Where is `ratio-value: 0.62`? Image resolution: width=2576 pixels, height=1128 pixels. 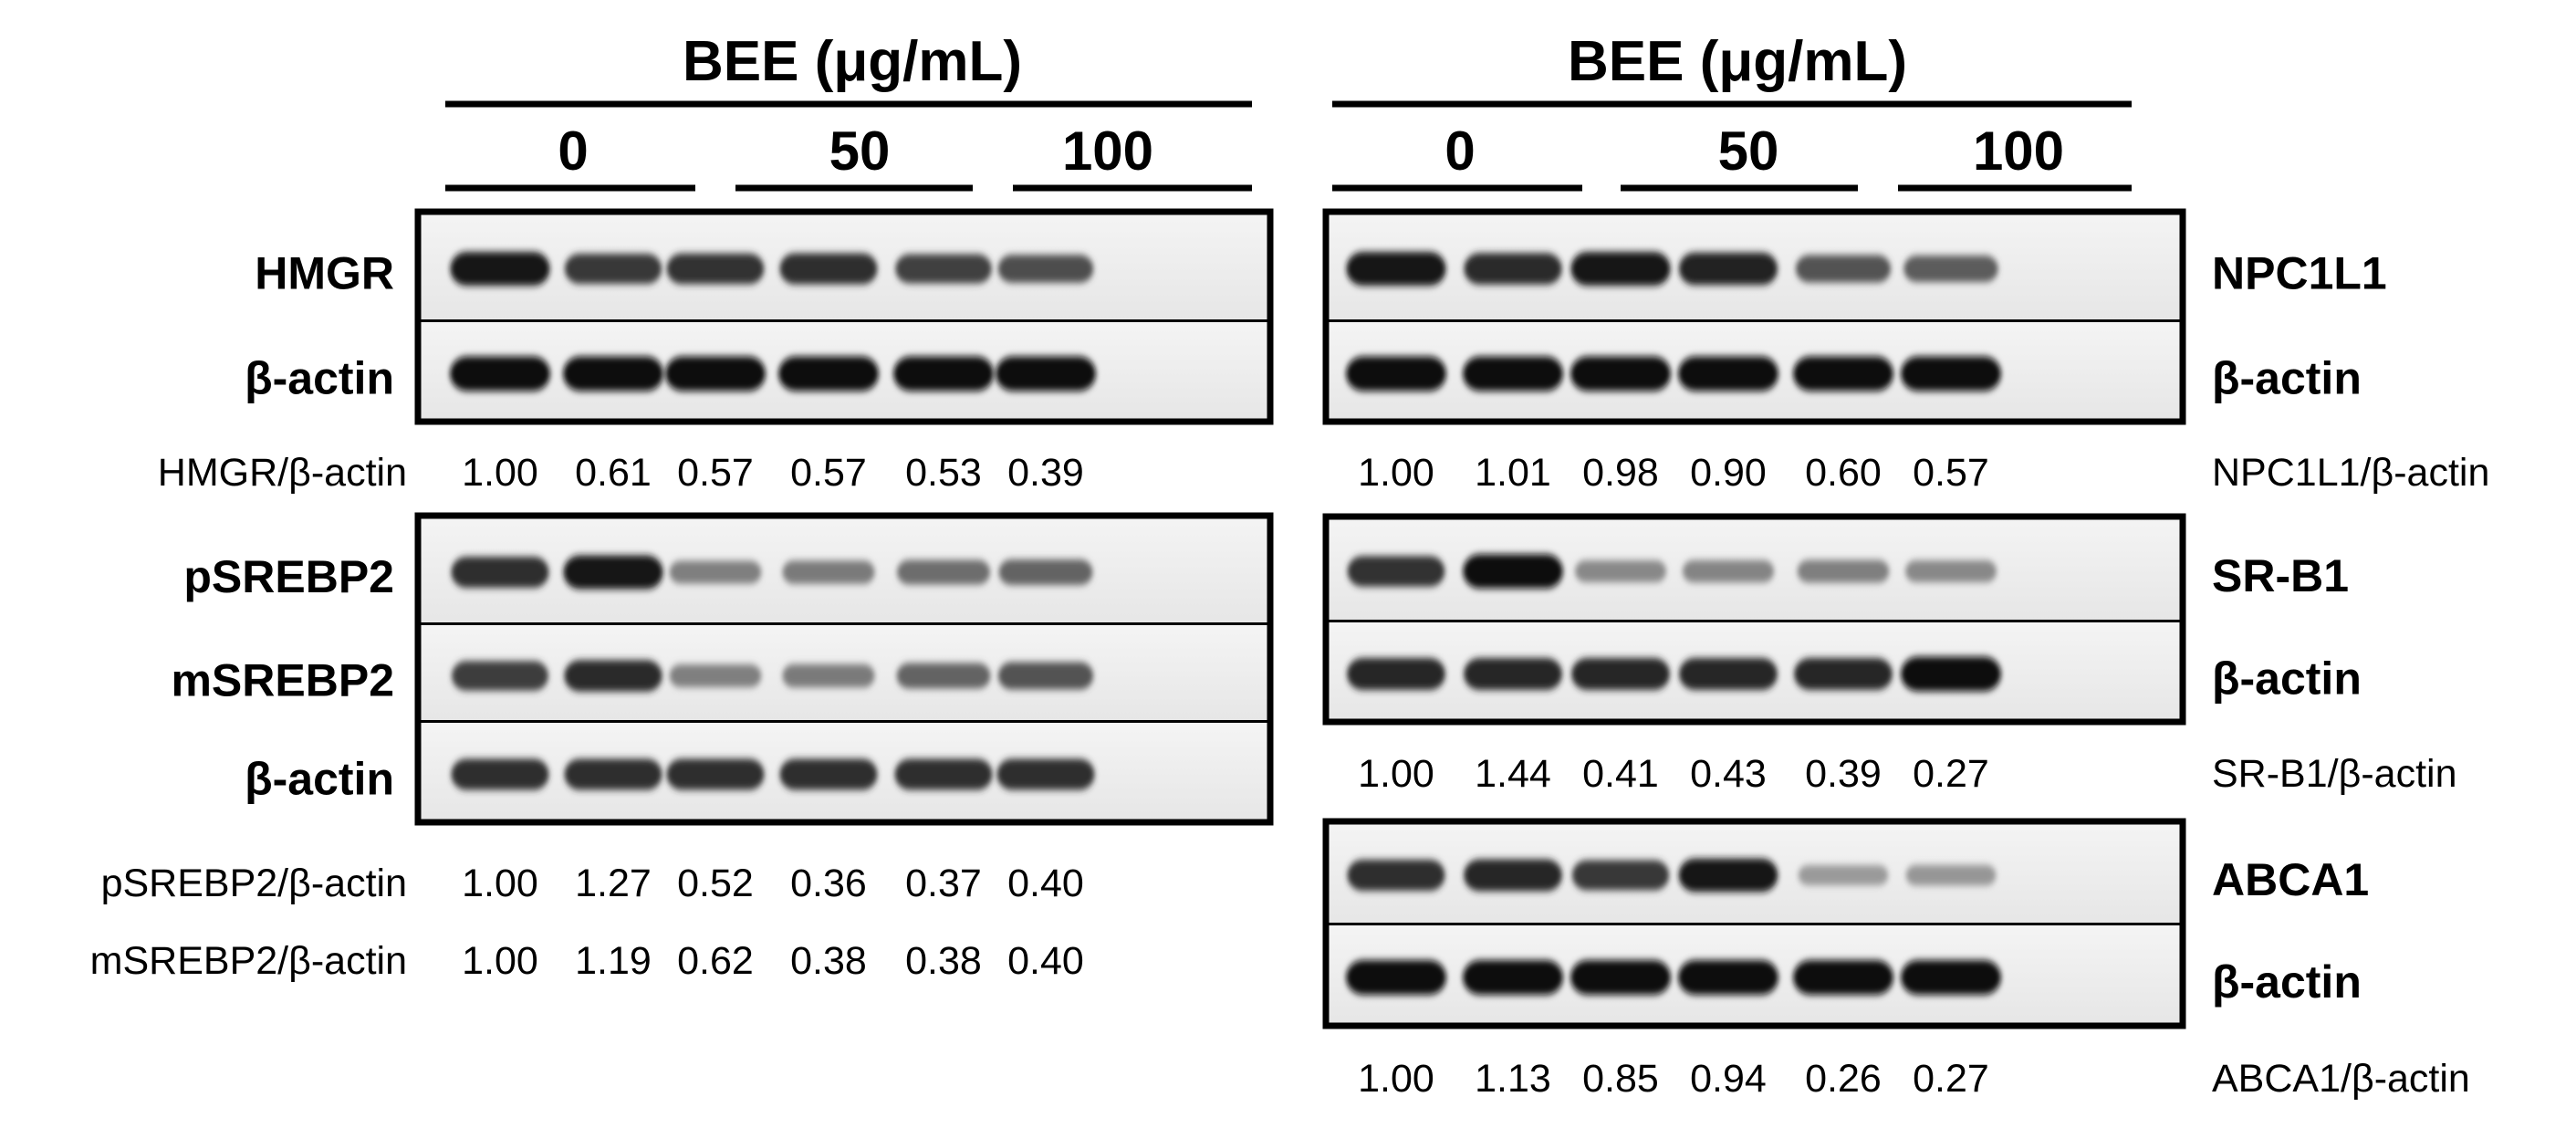
ratio-value: 0.62 is located at coordinates (715, 961).